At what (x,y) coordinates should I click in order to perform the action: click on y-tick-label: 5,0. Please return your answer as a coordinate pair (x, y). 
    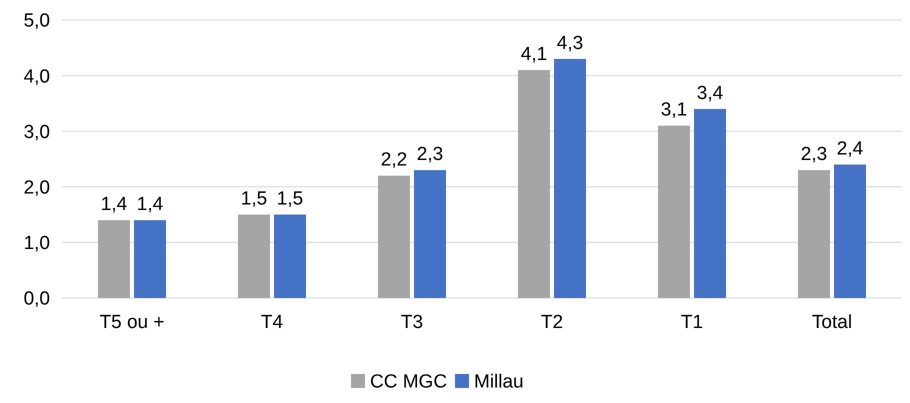
    Looking at the image, I should click on (37, 21).